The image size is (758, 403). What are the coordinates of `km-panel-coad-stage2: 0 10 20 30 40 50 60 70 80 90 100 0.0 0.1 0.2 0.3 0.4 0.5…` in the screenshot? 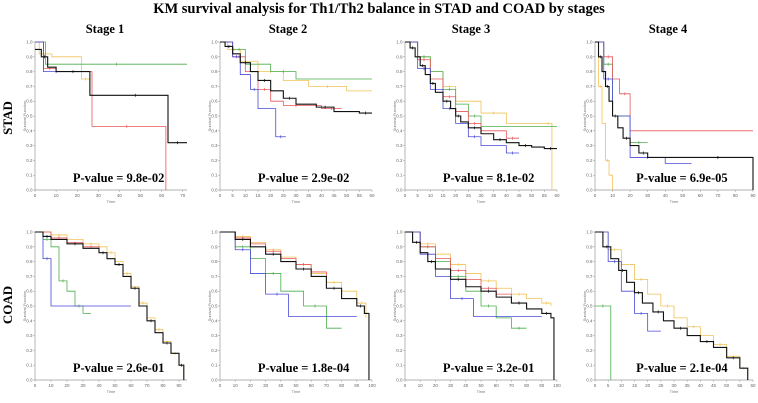 It's located at (291, 312).